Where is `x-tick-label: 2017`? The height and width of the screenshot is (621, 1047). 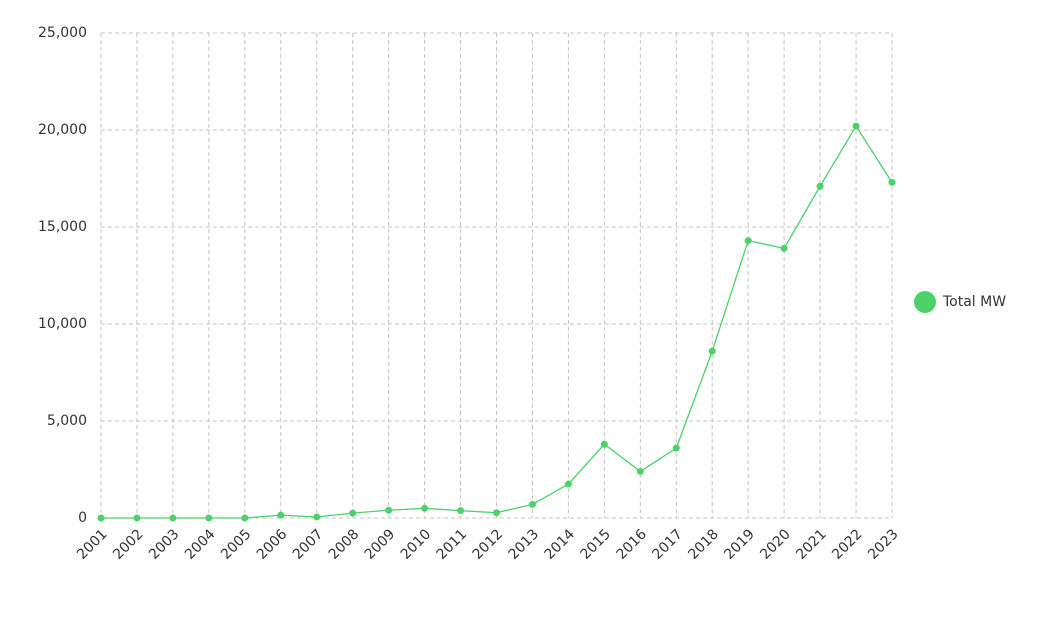 x-tick-label: 2017 is located at coordinates (667, 544).